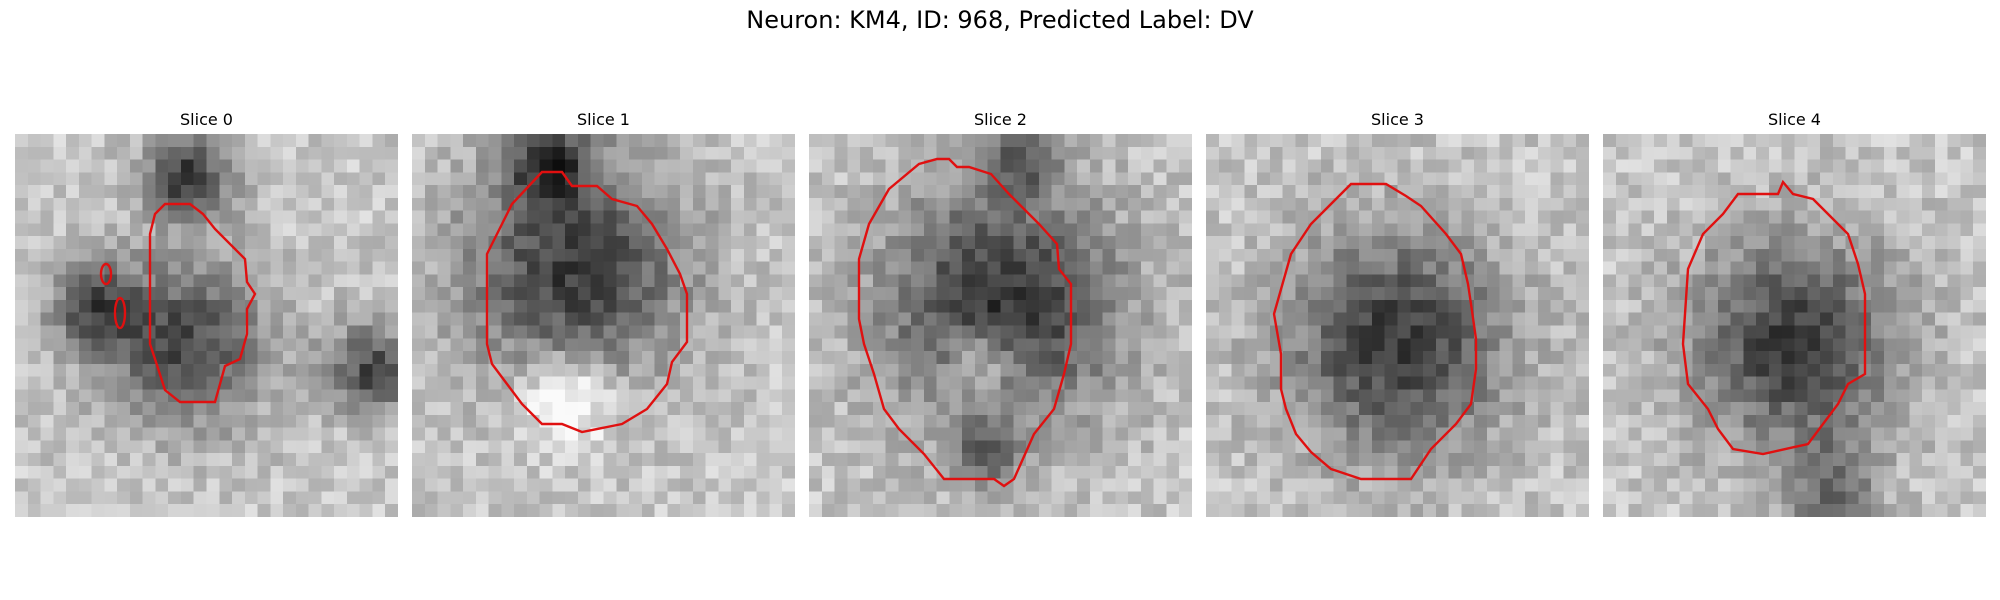 The image size is (2000, 600). I want to click on slice-panel-2: Slice 2, so click(1000, 313).